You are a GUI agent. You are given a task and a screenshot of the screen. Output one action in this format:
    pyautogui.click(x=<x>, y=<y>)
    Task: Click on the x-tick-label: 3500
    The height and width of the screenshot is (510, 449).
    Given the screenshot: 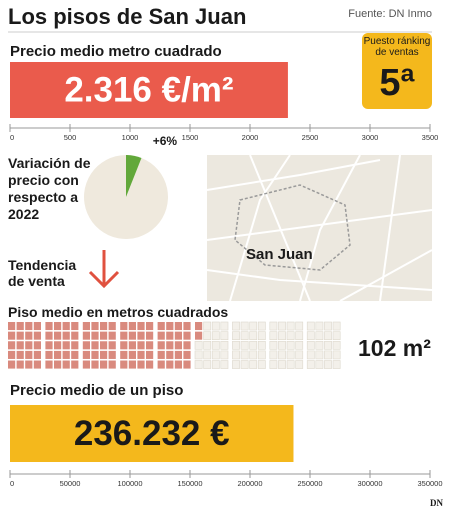 What is the action you would take?
    pyautogui.click(x=430, y=137)
    